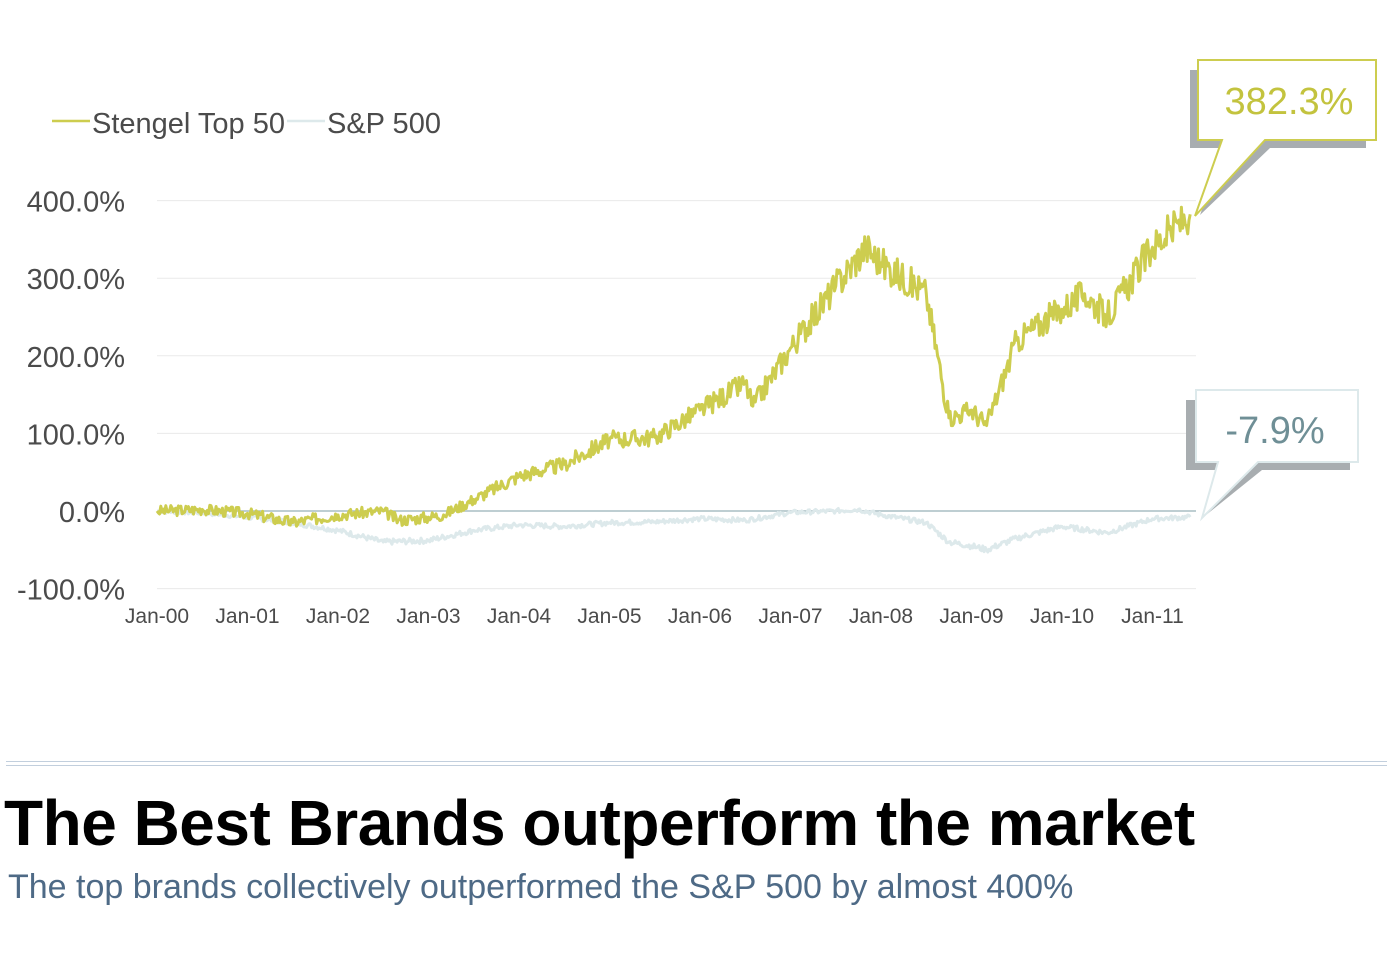  Describe the element at coordinates (384, 124) in the screenshot. I see `legend-label-sp500: S&P 500` at that location.